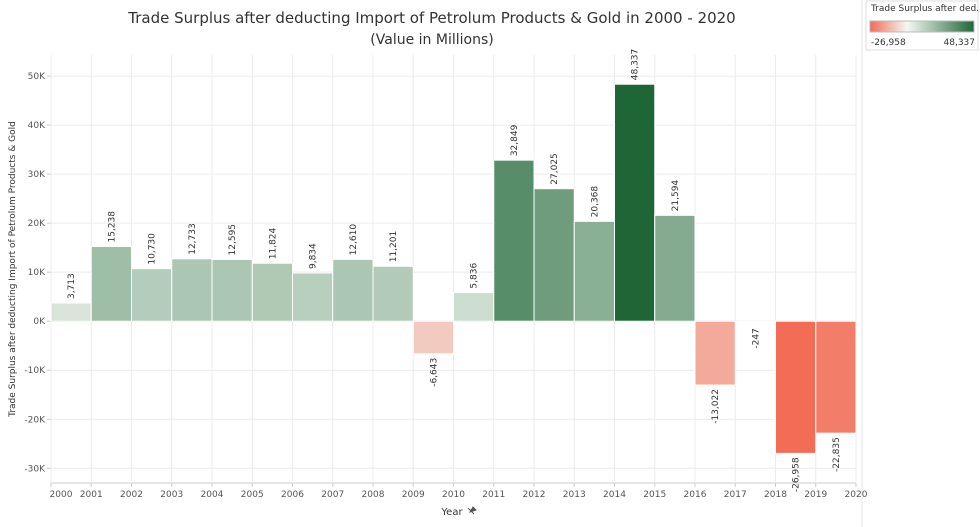 This screenshot has width=980, height=527. I want to click on x-axis-label: Year, so click(451, 512).